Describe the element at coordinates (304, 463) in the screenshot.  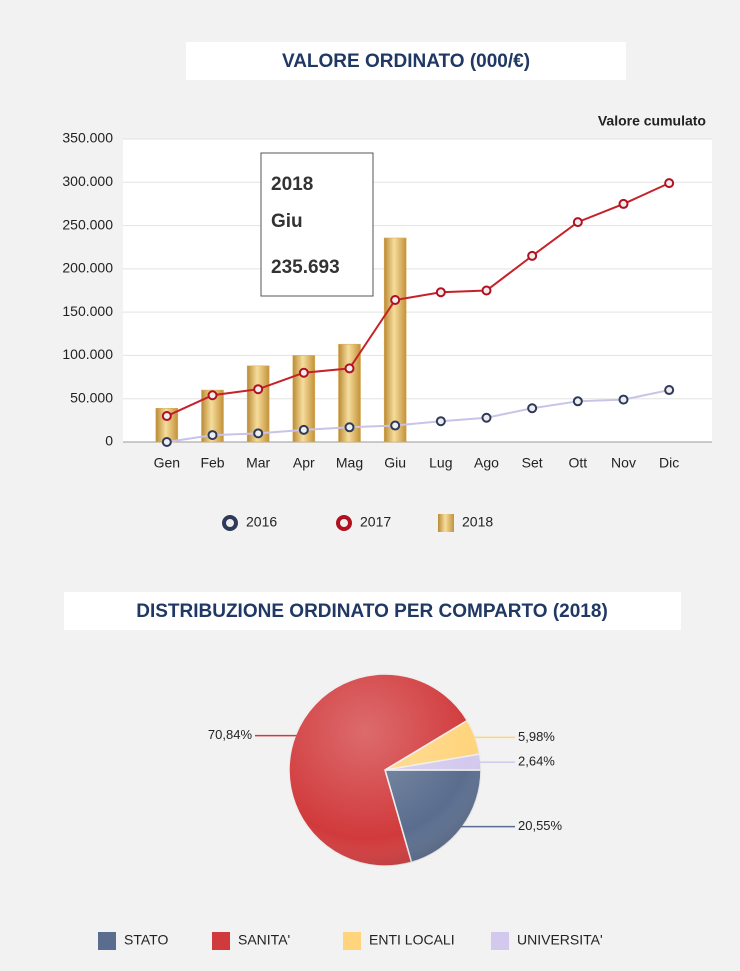
I see `x-tick-label: Apr` at that location.